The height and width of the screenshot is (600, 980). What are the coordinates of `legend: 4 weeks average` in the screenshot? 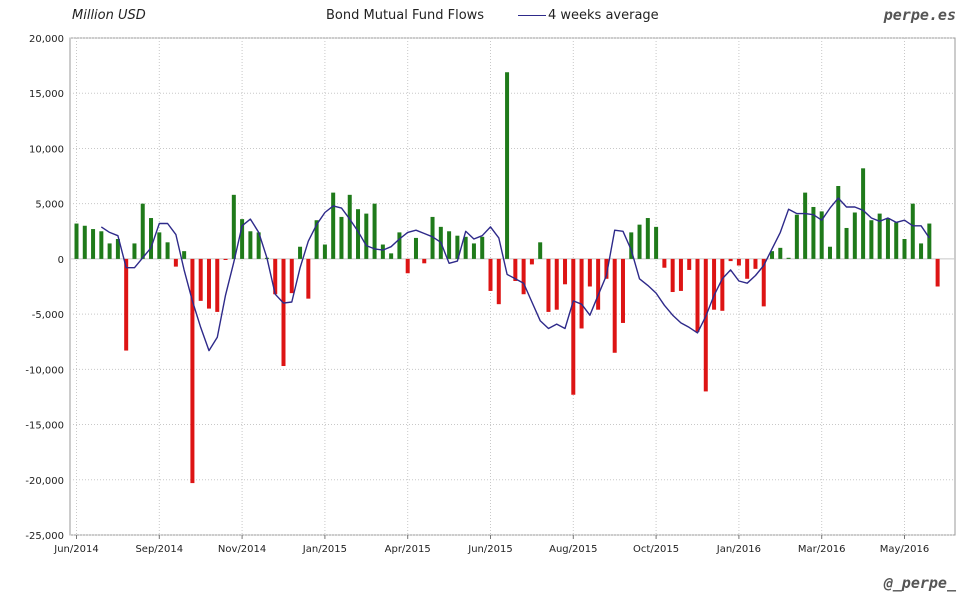 It's located at (588, 15).